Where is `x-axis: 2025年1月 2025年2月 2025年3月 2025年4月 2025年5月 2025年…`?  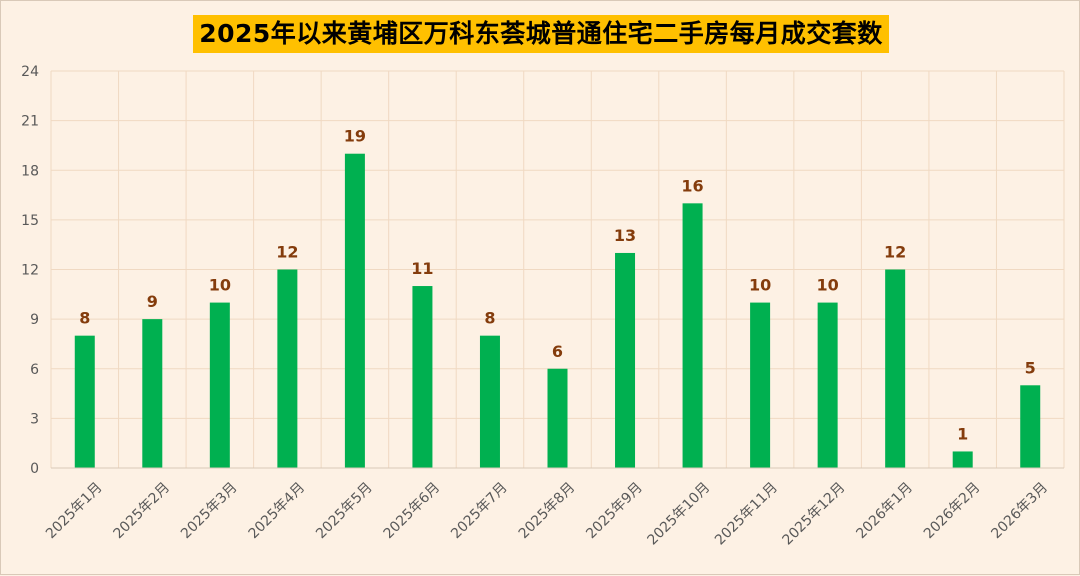 x-axis: 2025年1月 2025年2月 2025年3月 2025年4月 2025年5月 2025年… is located at coordinates (553, 508).